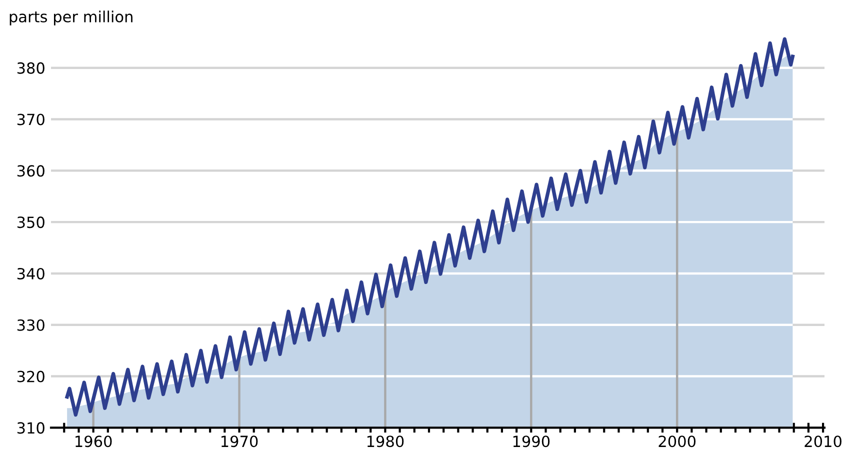 This screenshot has width=850, height=455. Describe the element at coordinates (385, 442) in the screenshot. I see `x-tick-label: 1980` at that location.